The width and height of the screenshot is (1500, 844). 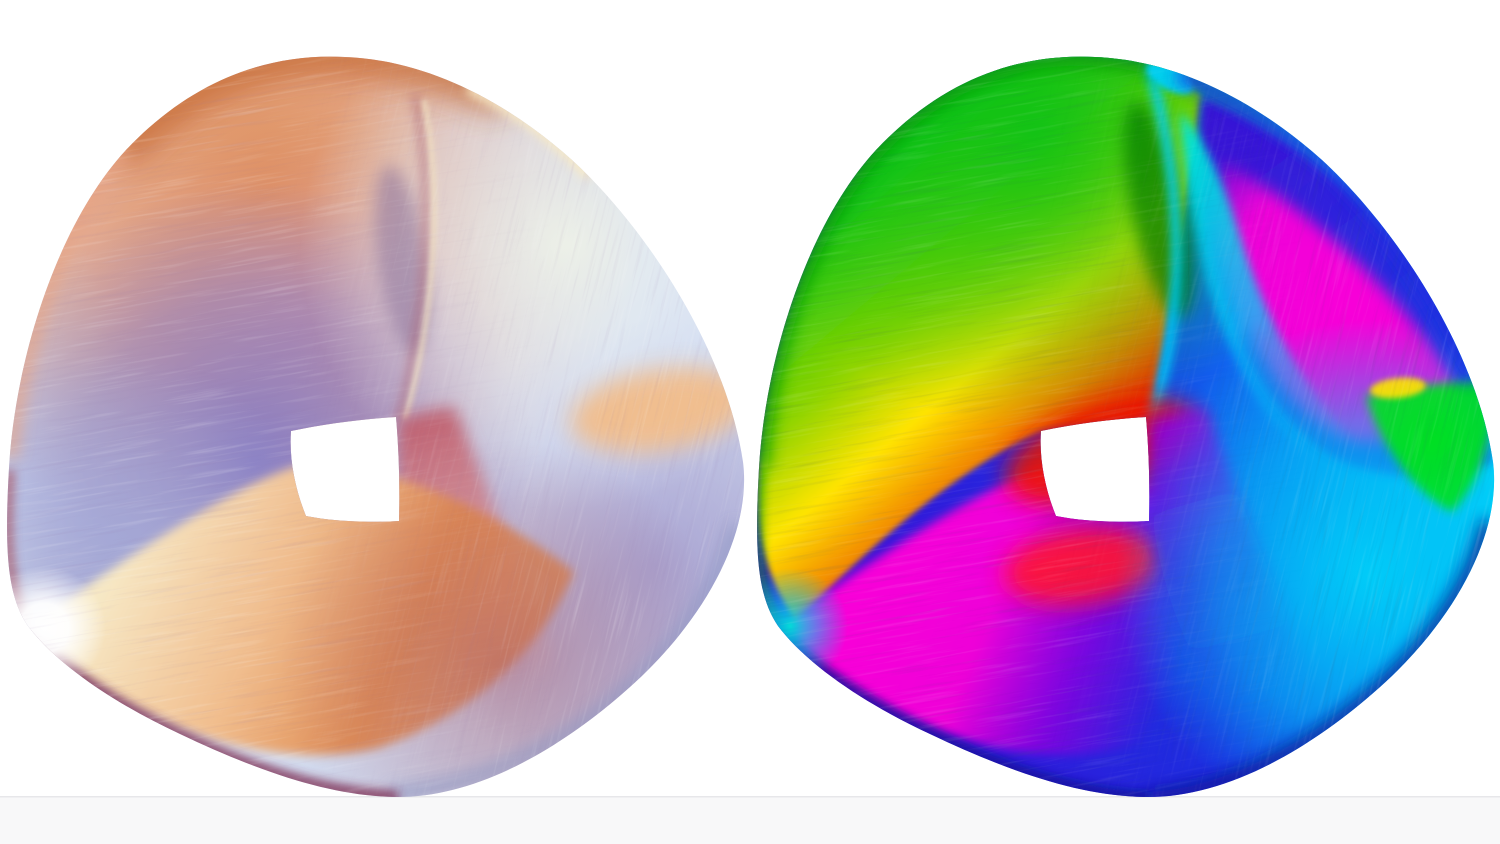 I want to click on floor-strip, so click(x=750, y=820).